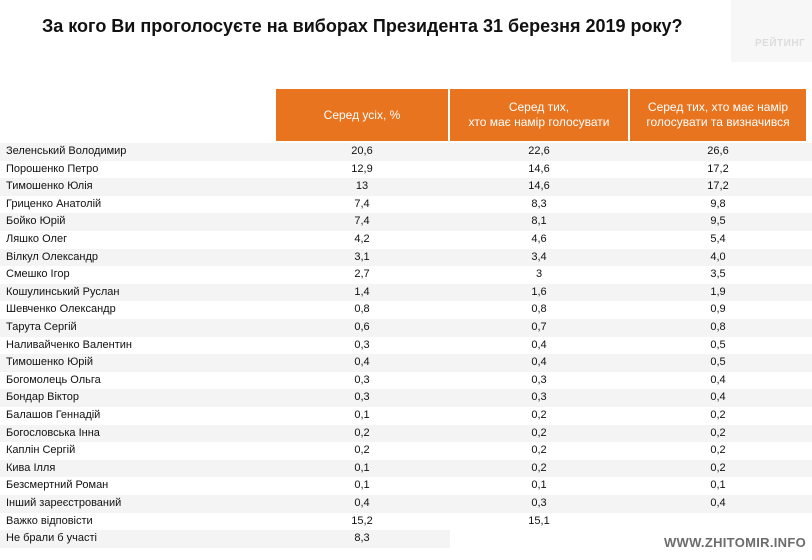 The width and height of the screenshot is (812, 560). I want to click on candidate-name: Не брали б участі, so click(51, 538).